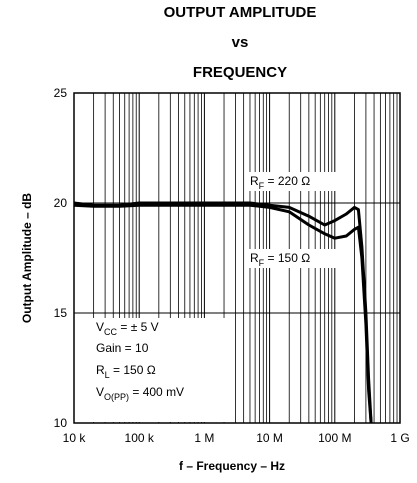 The width and height of the screenshot is (417, 483). Describe the element at coordinates (280, 259) in the screenshot. I see `series-label: RF = 150 Ω` at that location.